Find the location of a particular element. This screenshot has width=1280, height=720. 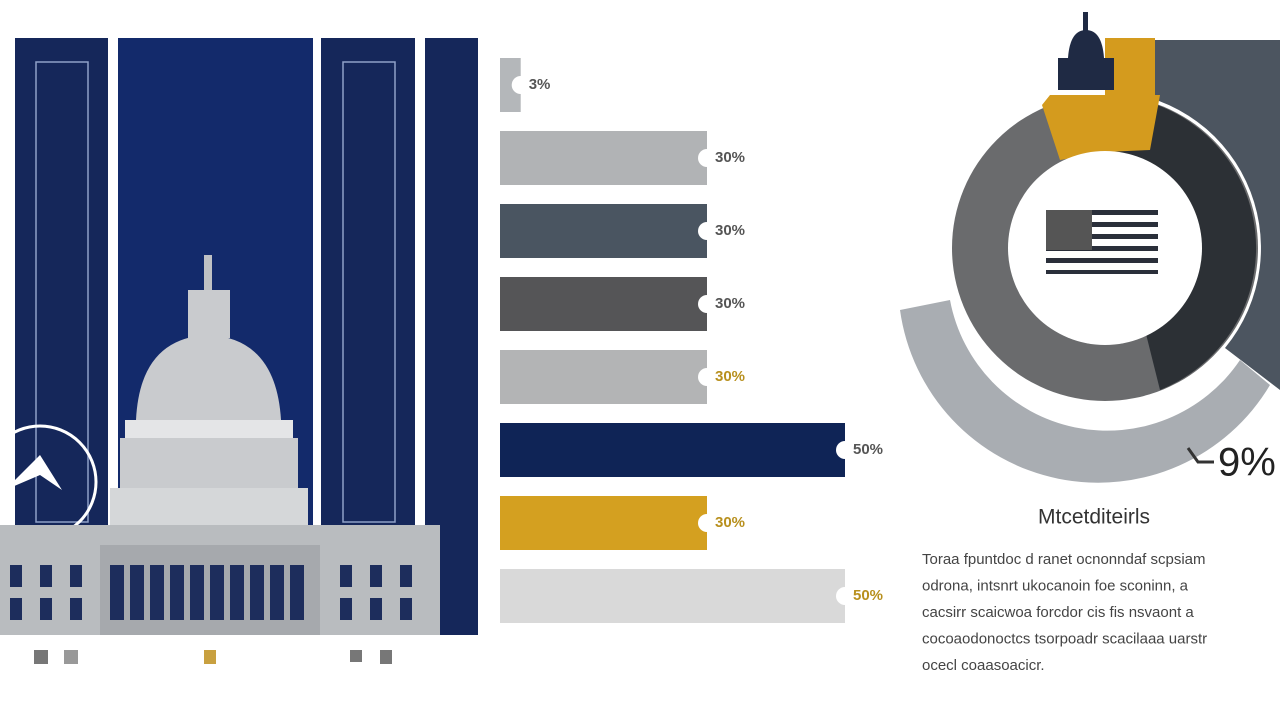

caption-line: ocecl coaasoacicr. is located at coordinates (983, 665).